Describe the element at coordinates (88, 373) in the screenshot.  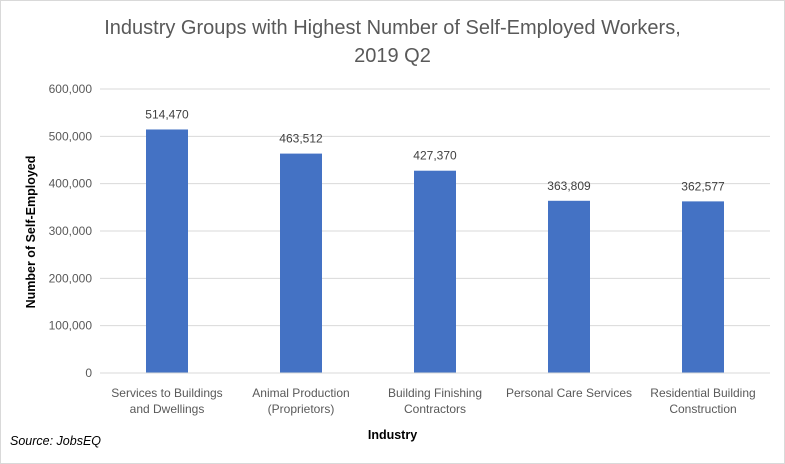
I see `y-tick-label: 0` at that location.